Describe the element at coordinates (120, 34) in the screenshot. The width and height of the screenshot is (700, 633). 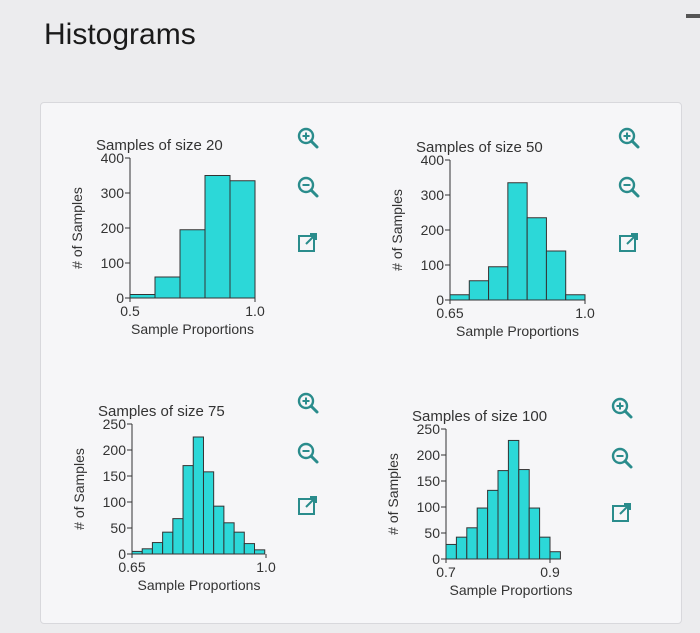
I see `page-title: Histograms` at that location.